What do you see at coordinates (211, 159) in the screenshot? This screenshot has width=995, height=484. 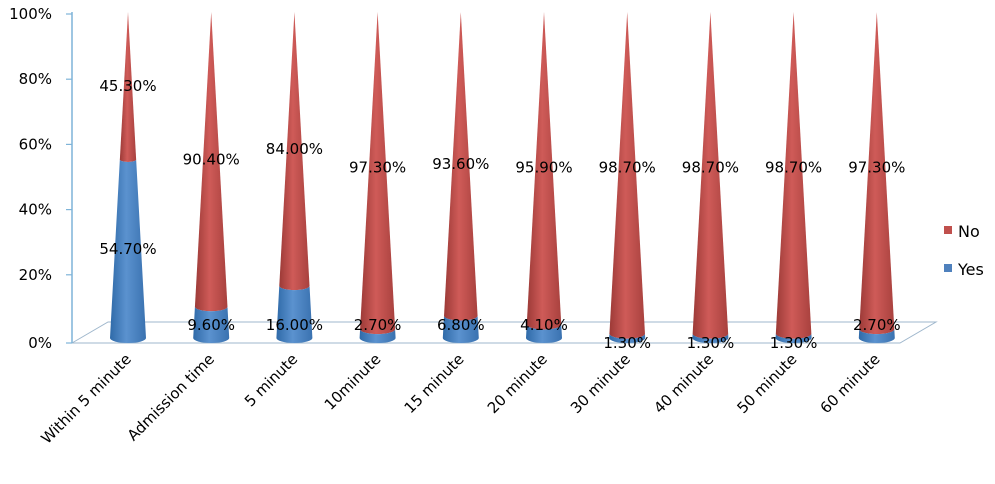 I see `data-label-no: 90.40%` at bounding box center [211, 159].